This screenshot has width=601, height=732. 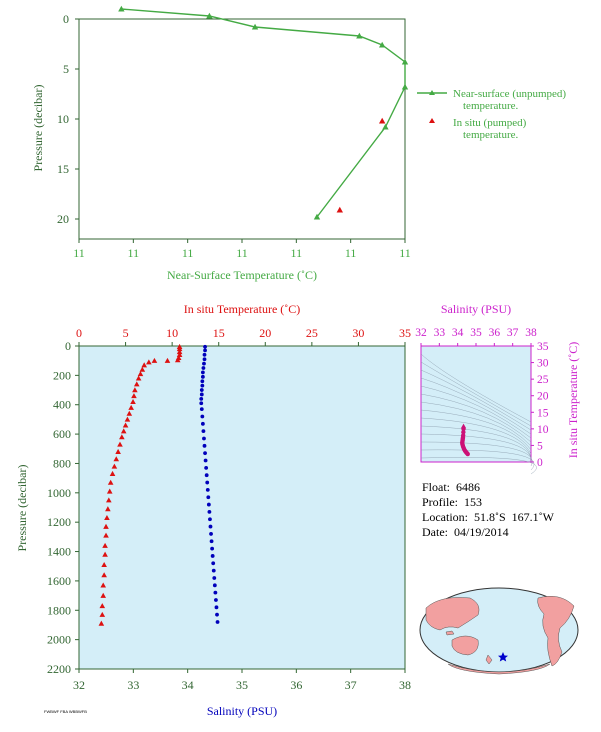 I want to click on float-location-marker-icon, so click(x=503, y=657).